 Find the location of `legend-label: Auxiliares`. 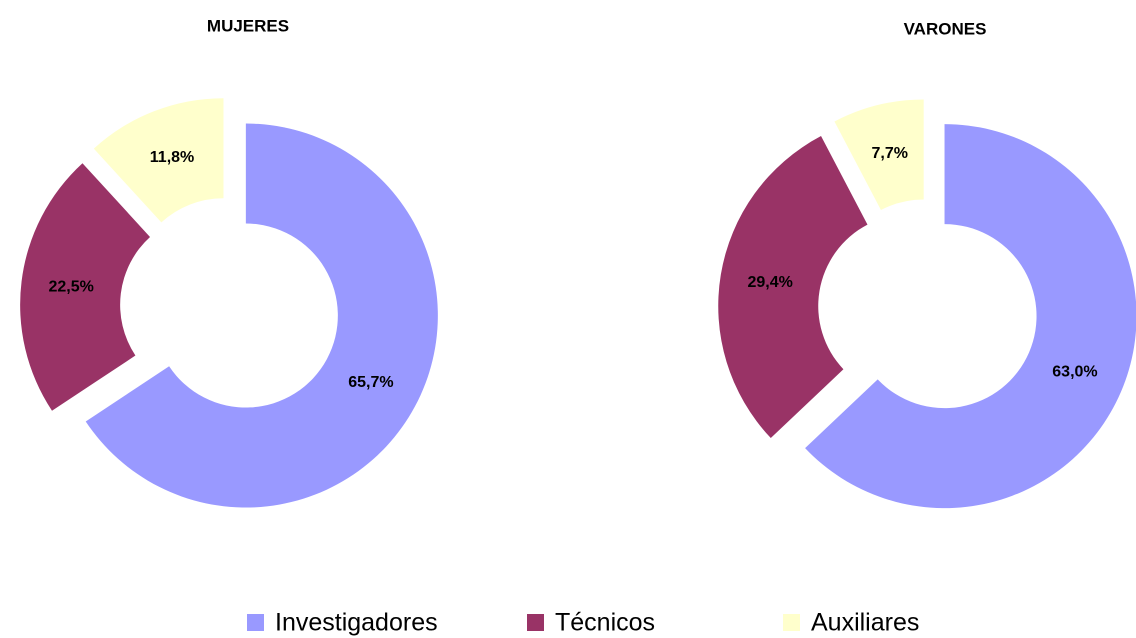

legend-label: Auxiliares is located at coordinates (865, 623).